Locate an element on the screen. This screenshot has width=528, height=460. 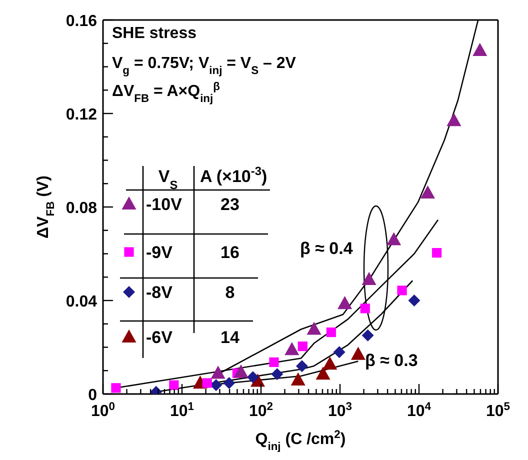
annotation: A (×10$^{-3}$) is located at coordinates (234, 175).